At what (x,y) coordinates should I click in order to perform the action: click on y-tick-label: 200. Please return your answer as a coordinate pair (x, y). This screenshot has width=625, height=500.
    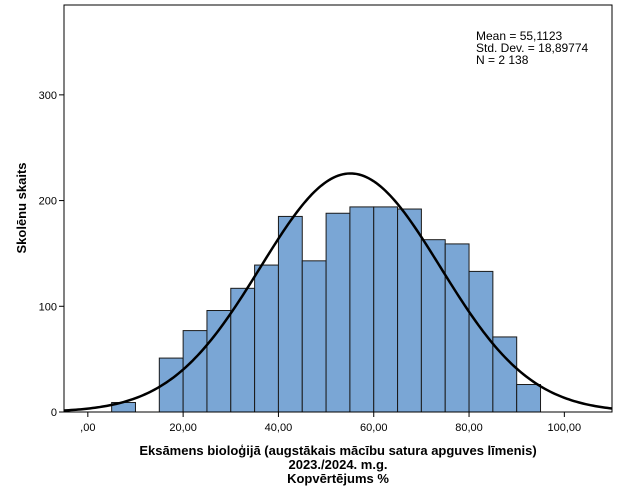
    Looking at the image, I should click on (48, 202).